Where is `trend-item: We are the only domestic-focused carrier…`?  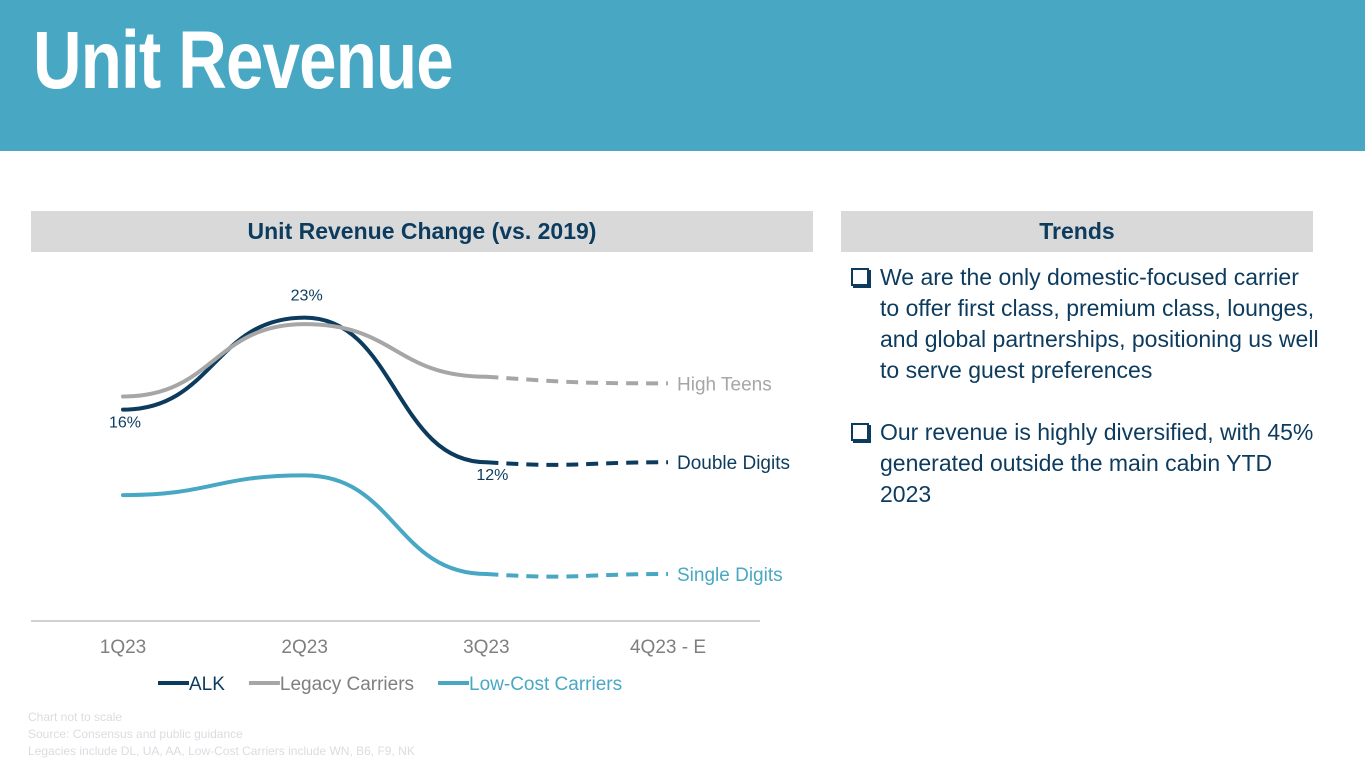 trend-item: We are the only domestic-focused carrier… is located at coordinates (1085, 324).